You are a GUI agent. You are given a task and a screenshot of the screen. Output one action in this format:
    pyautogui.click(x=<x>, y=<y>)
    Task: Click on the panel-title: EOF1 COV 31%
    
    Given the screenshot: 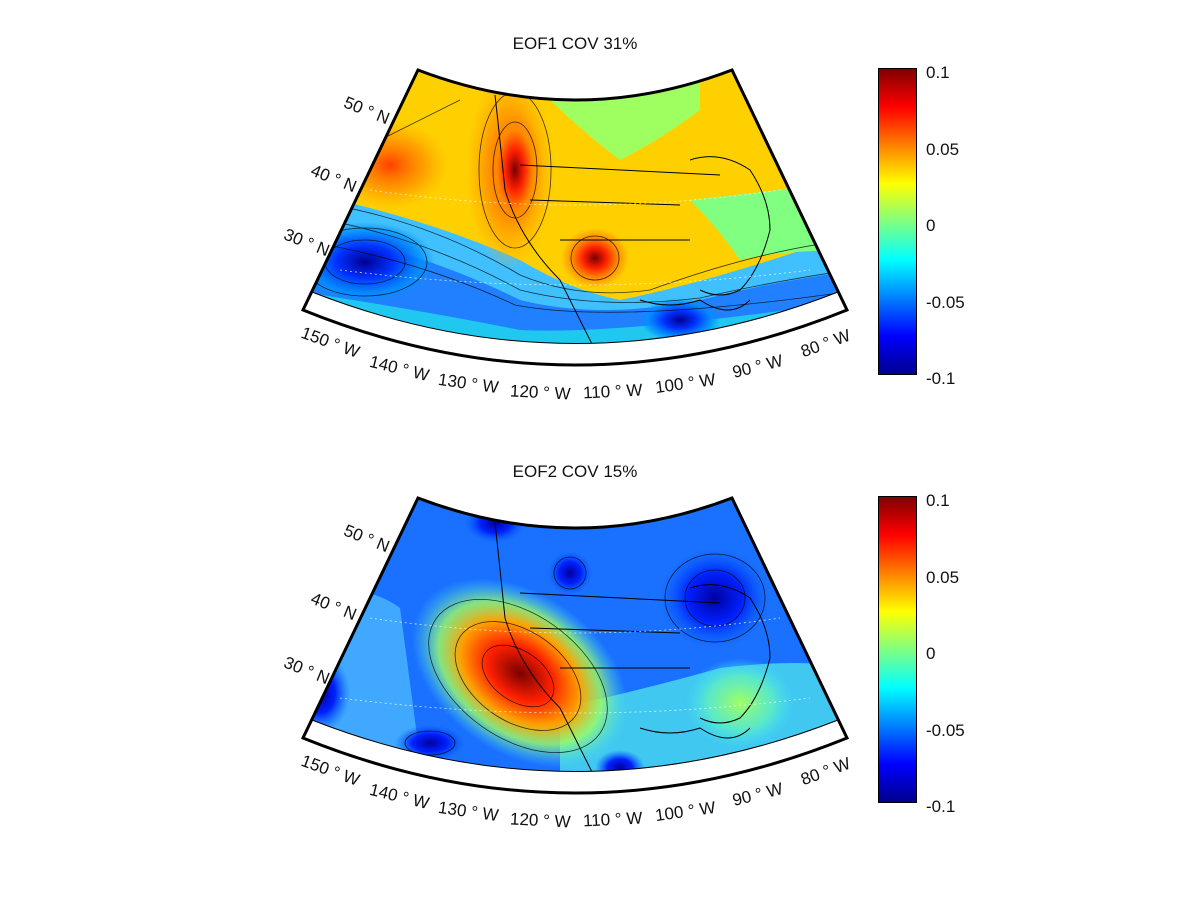 What is the action you would take?
    pyautogui.click(x=575, y=43)
    